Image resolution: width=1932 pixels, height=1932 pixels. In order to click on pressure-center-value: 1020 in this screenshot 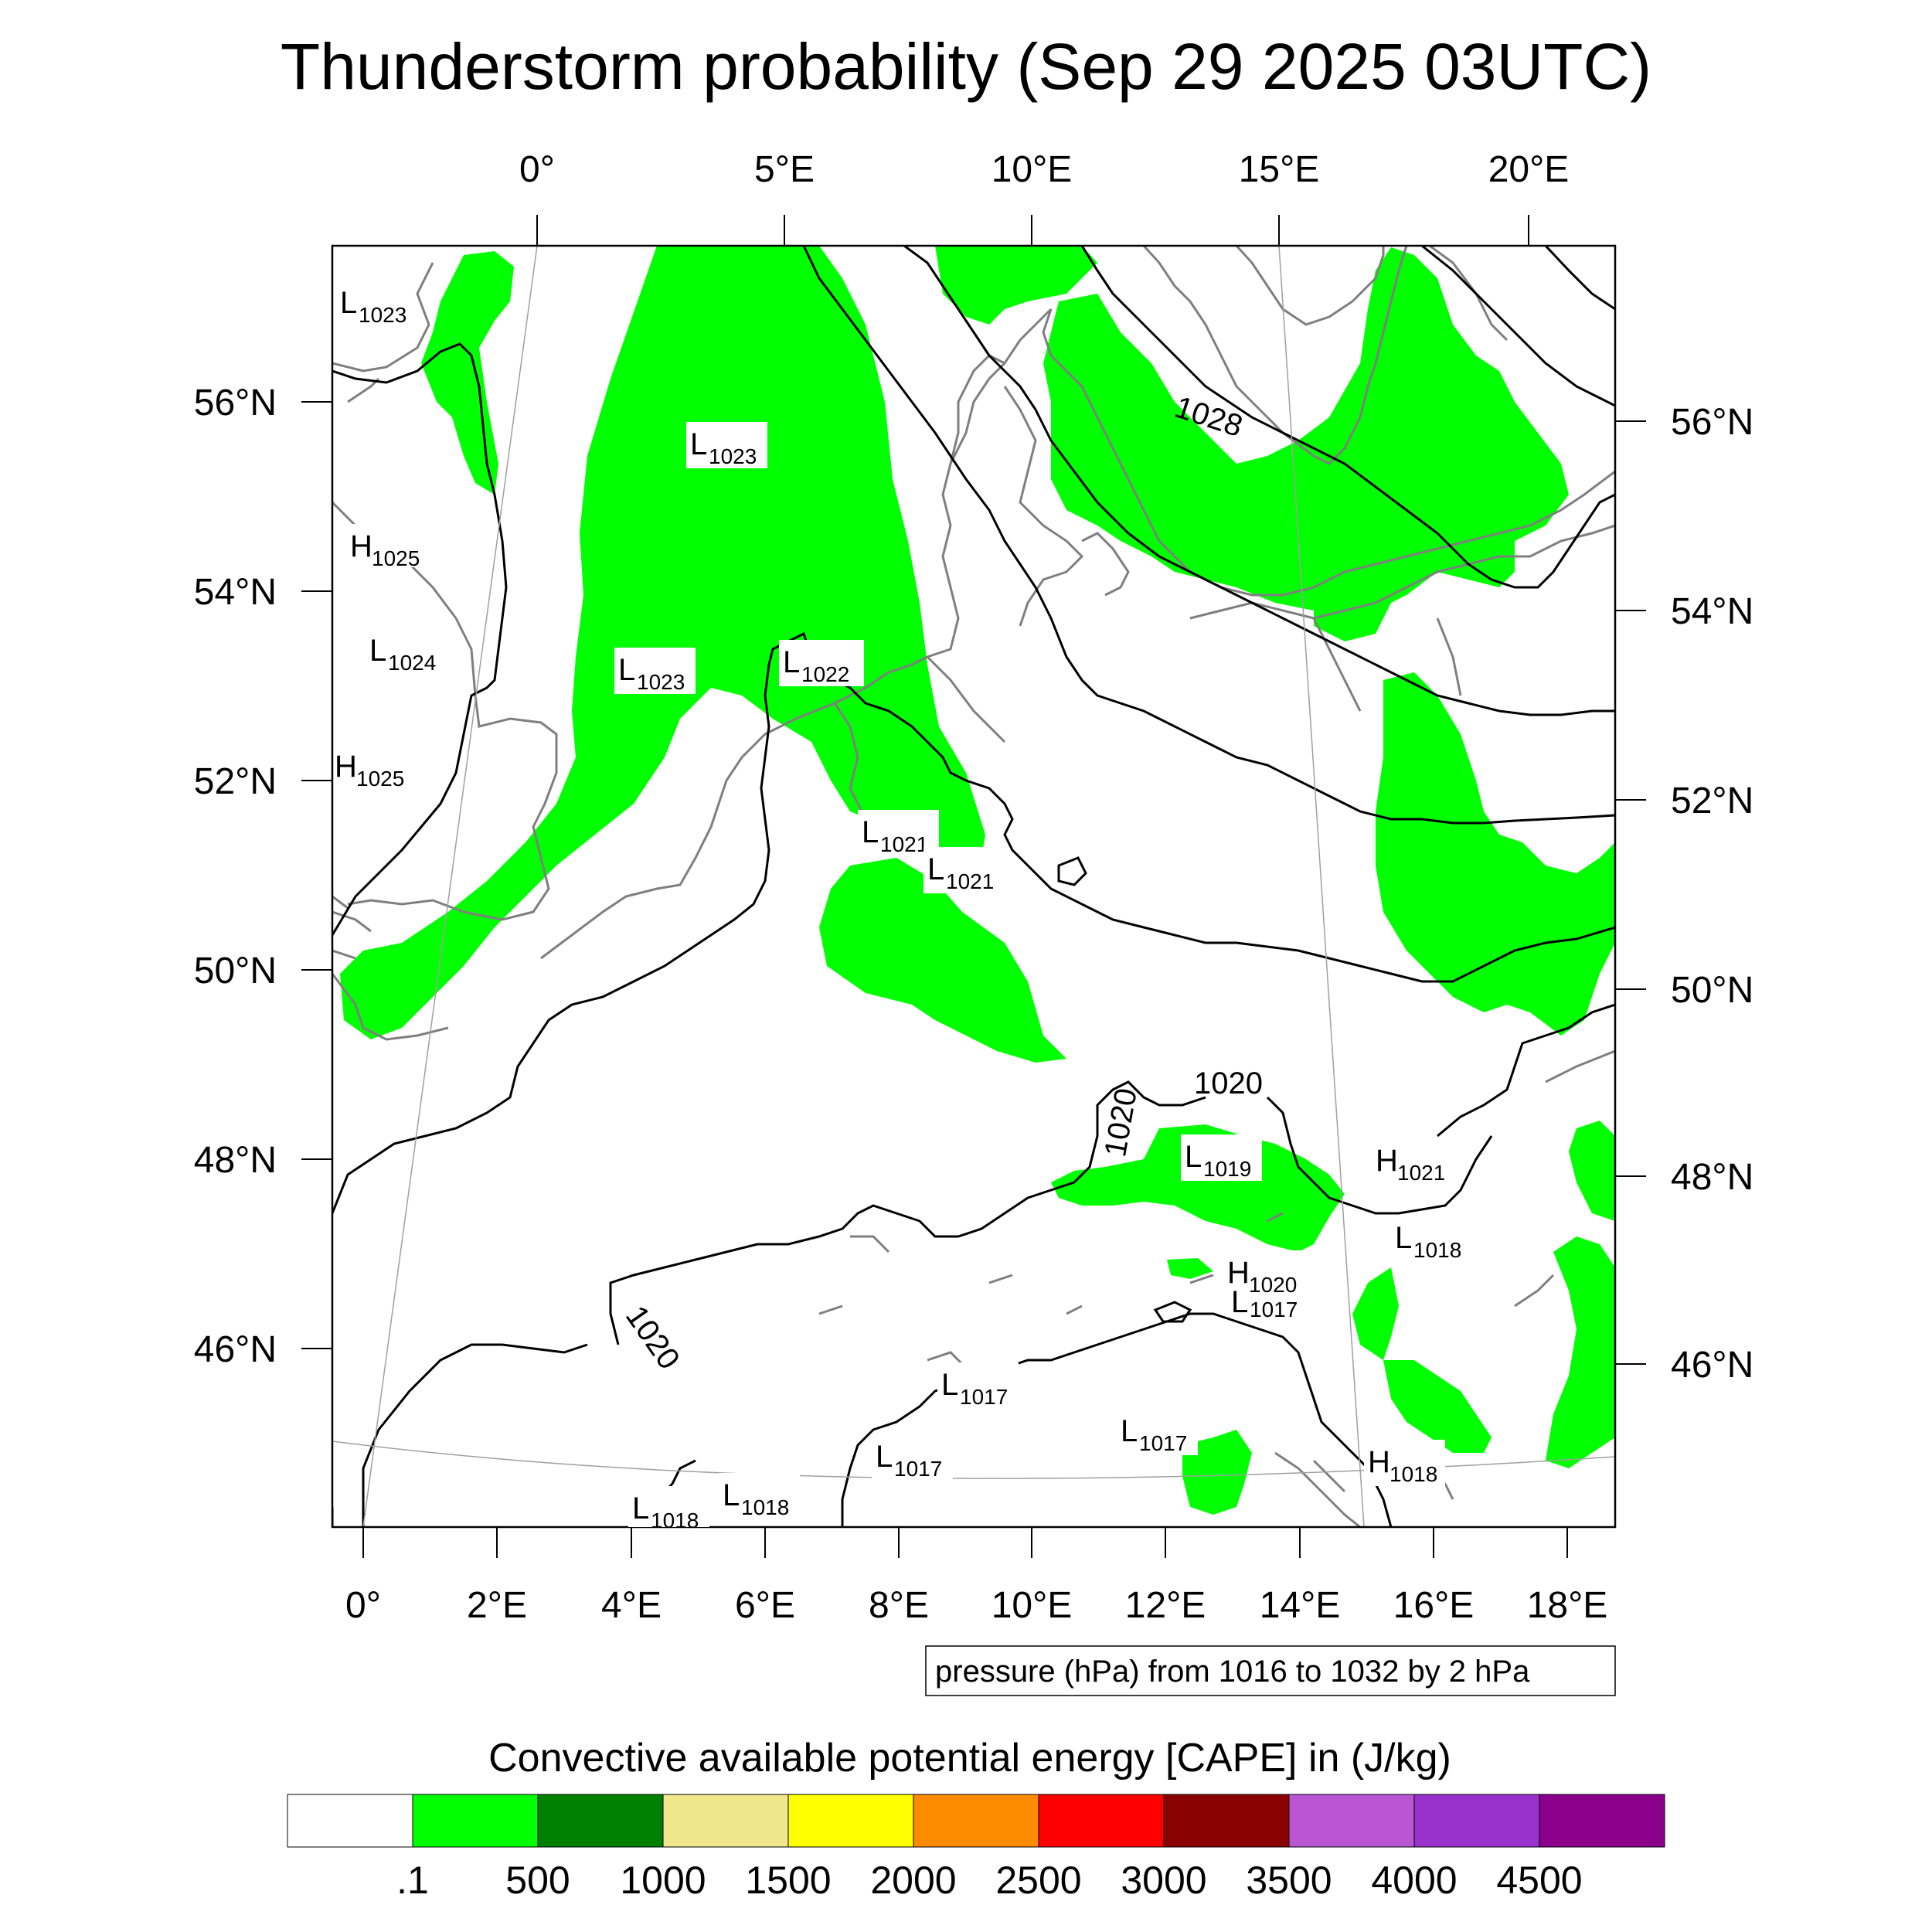, I will do `click(1273, 1285)`.